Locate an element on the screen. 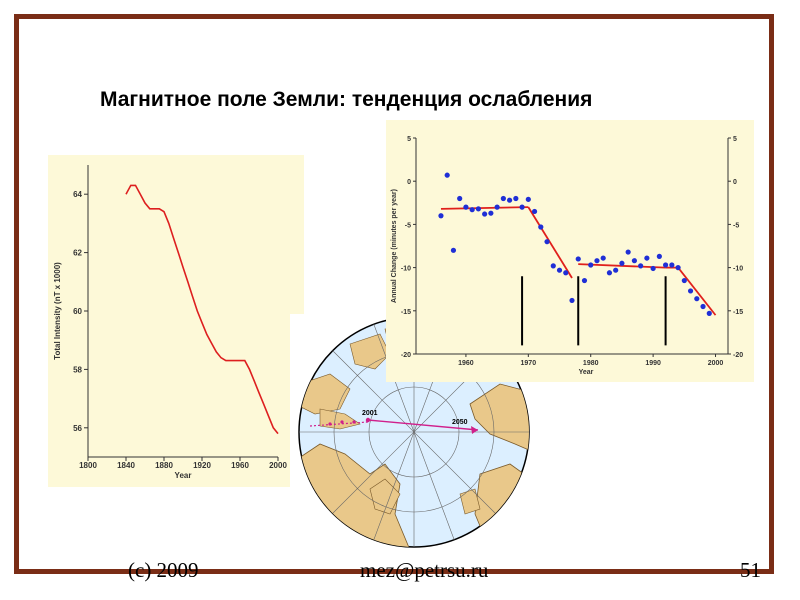  annual-change-y-tick-label: -15 is located at coordinates (406, 312).